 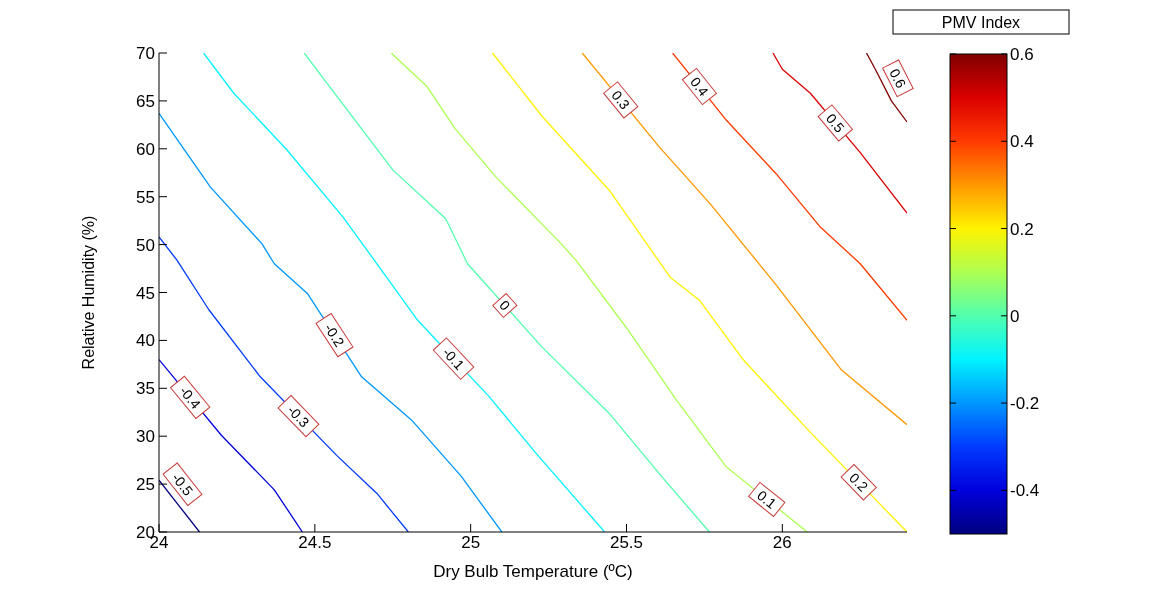 What do you see at coordinates (1025, 491) in the screenshot?
I see `color-bar-label: -0.4` at bounding box center [1025, 491].